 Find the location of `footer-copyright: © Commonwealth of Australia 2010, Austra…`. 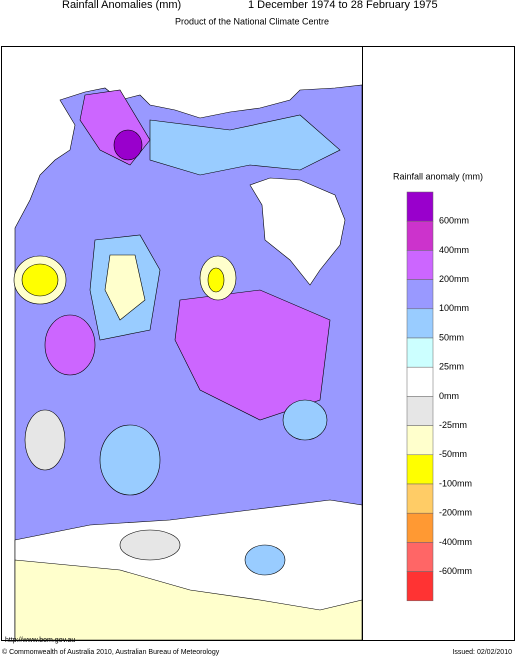

footer-copyright: © Commonwealth of Australia 2010, Austra… is located at coordinates (111, 652).